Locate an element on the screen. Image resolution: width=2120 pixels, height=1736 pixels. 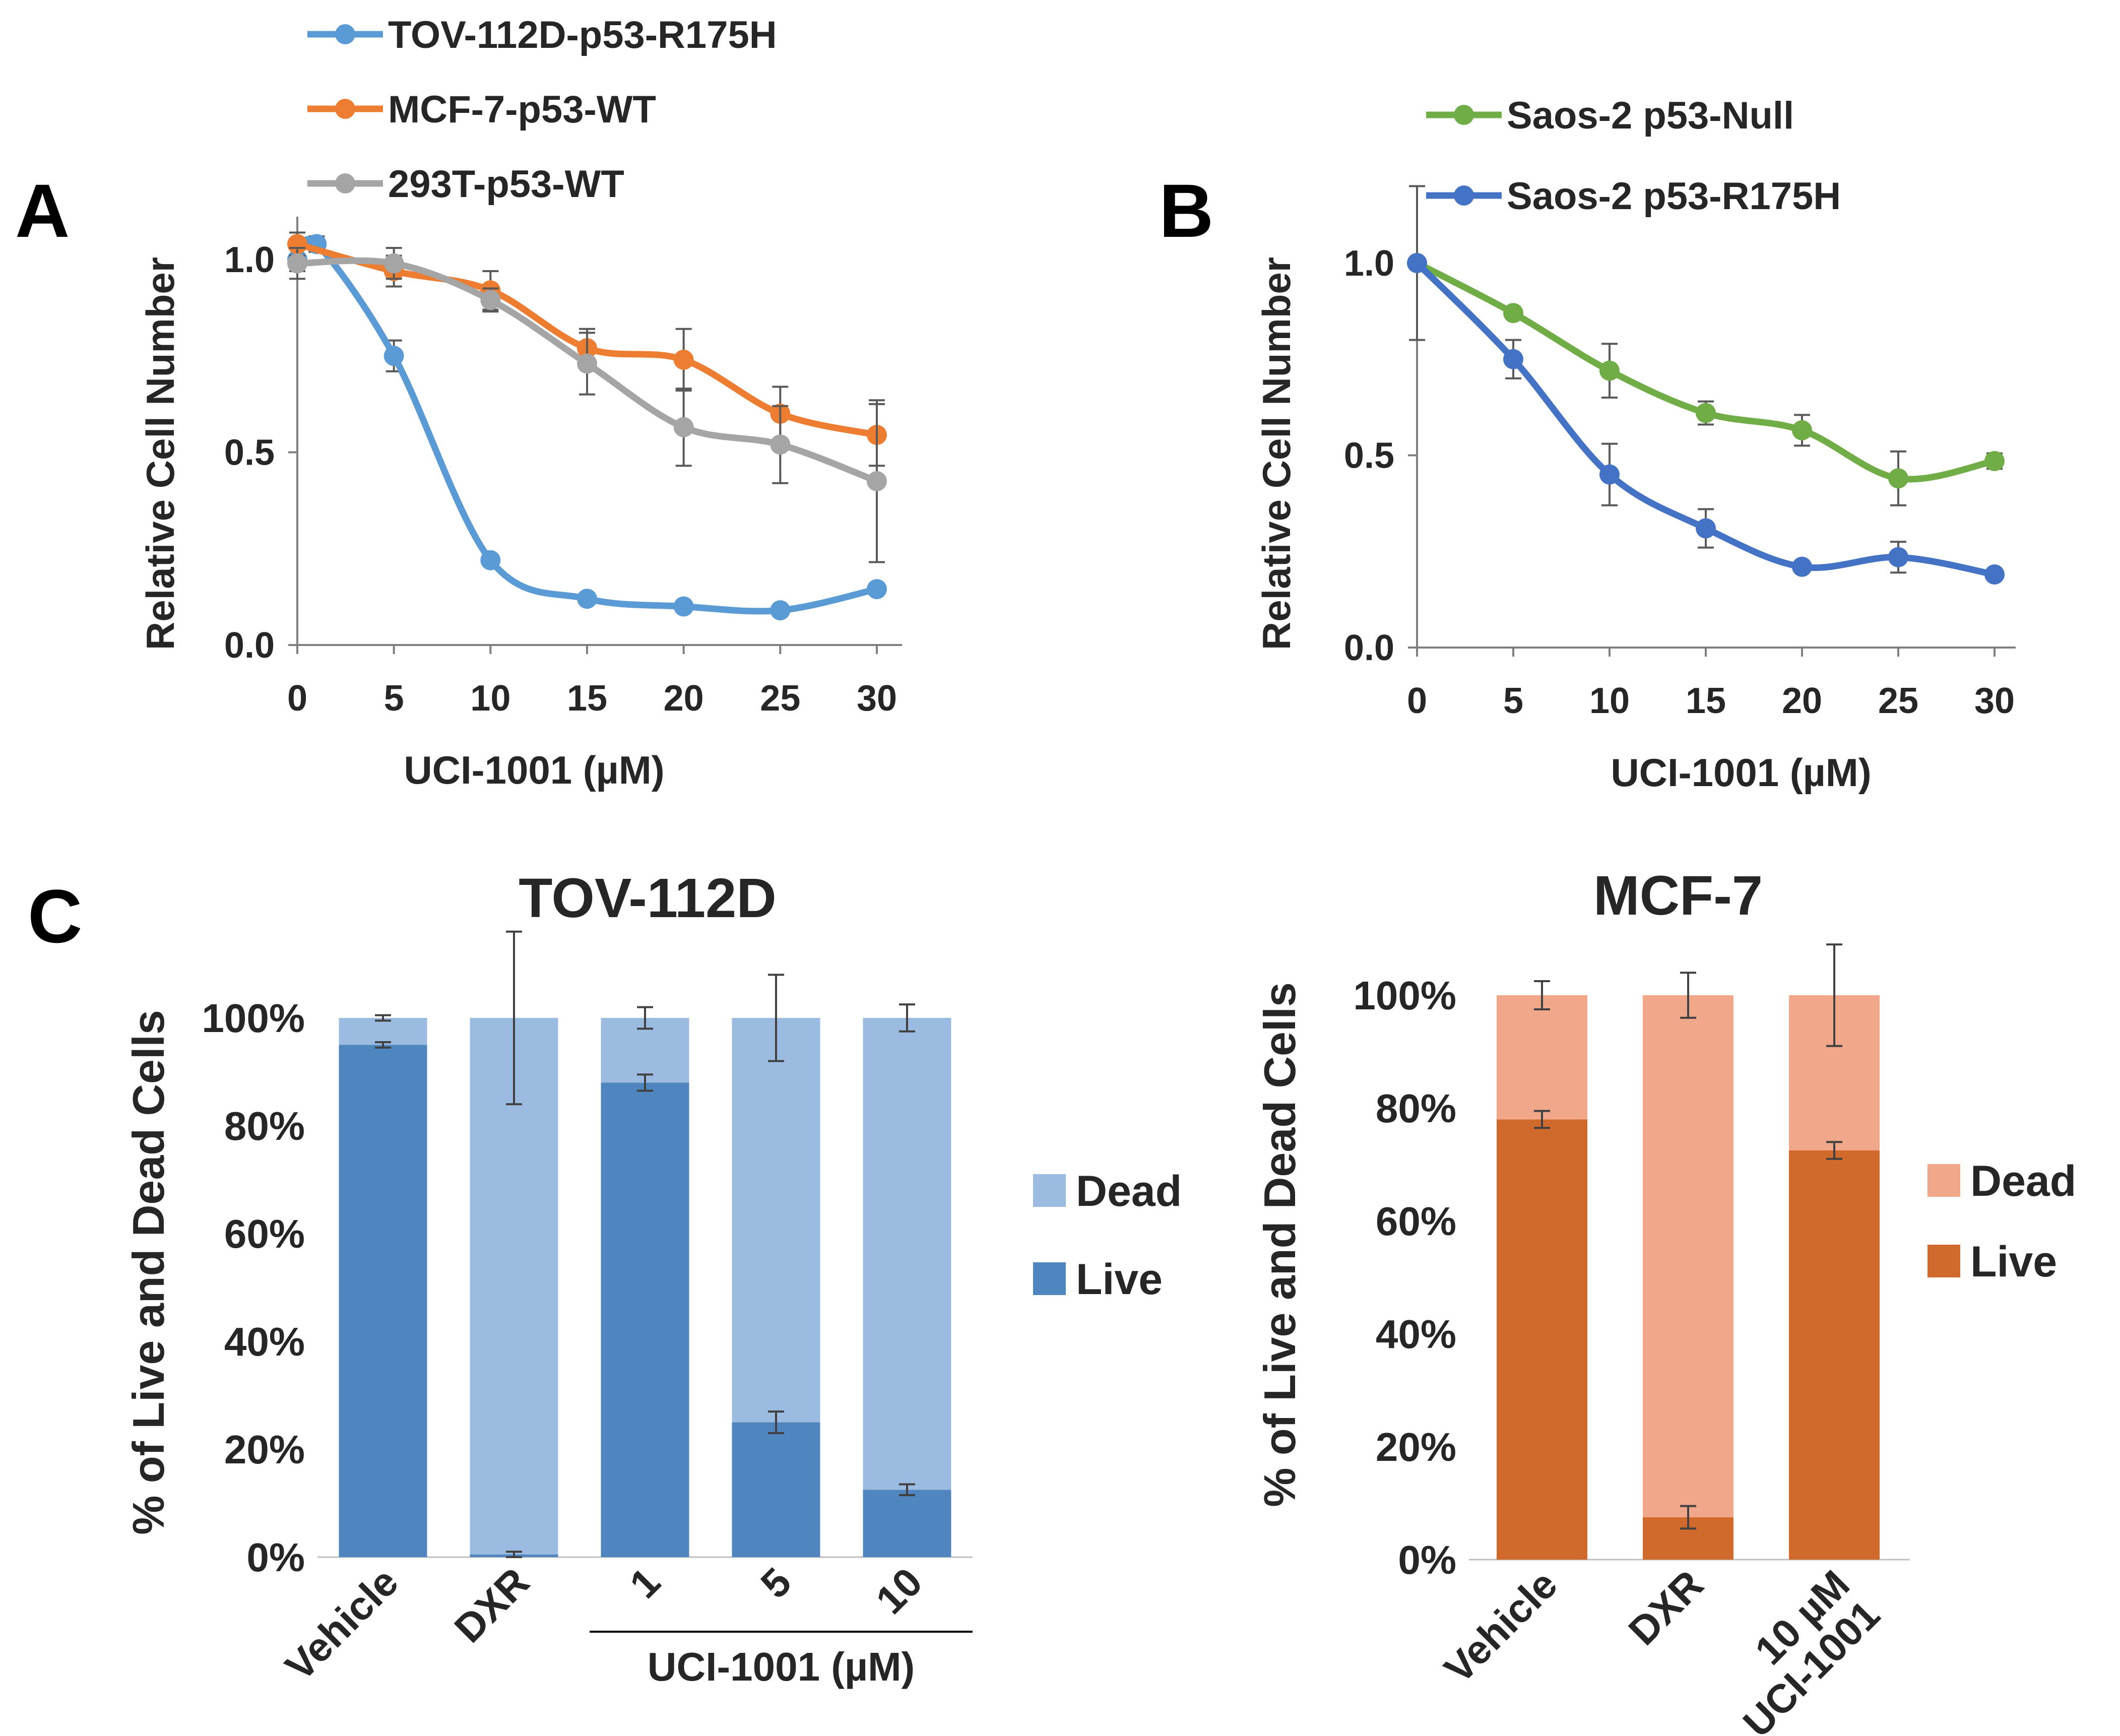
chart-title-tov112d: TOV-112D is located at coordinates (648, 898).